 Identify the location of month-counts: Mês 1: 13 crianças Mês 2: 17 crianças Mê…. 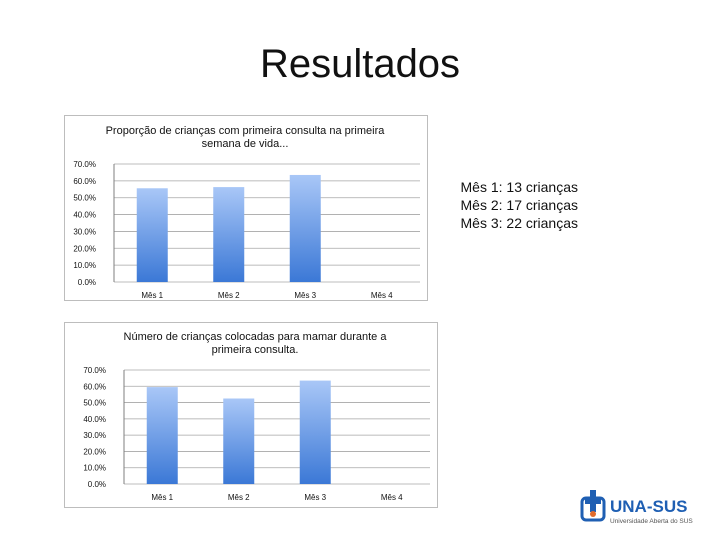
(509, 205).